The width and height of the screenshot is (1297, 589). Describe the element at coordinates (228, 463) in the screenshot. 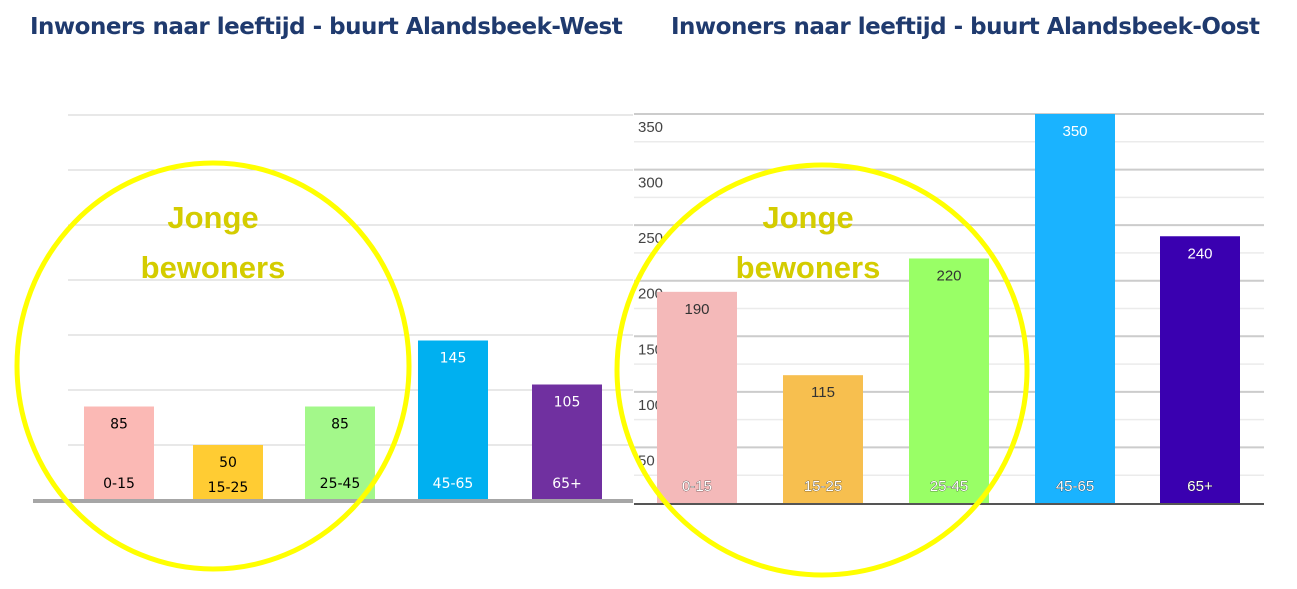

I see `data-label: 50` at that location.